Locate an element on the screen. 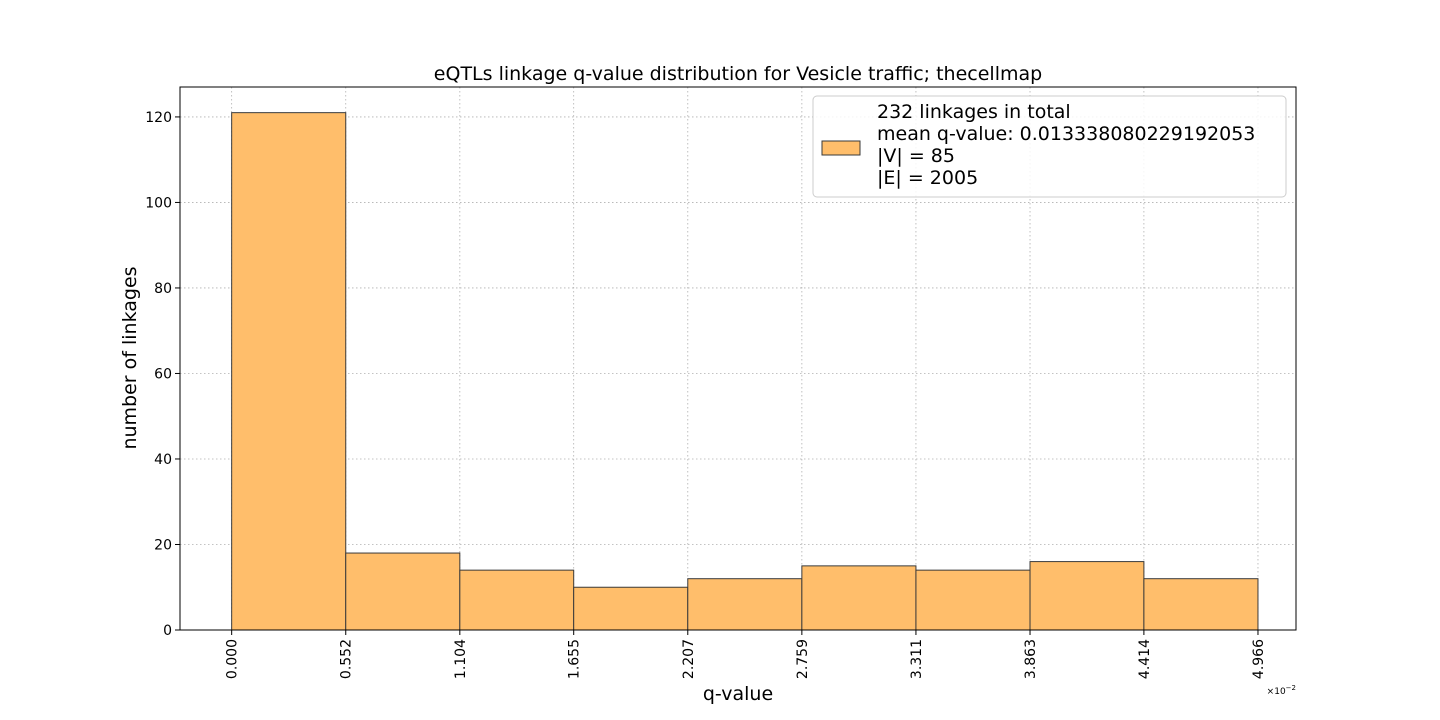 This screenshot has height=720, width=1440. x-tick-label: 0.552 is located at coordinates (347, 659).